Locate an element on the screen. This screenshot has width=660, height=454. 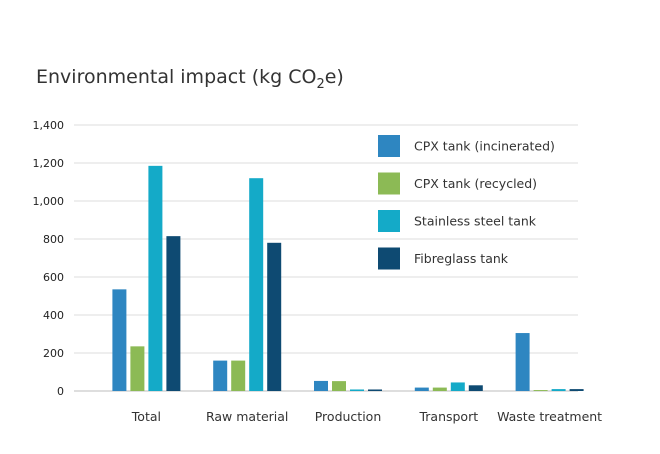
y-tick-label: 800 is located at coordinates (53, 239).